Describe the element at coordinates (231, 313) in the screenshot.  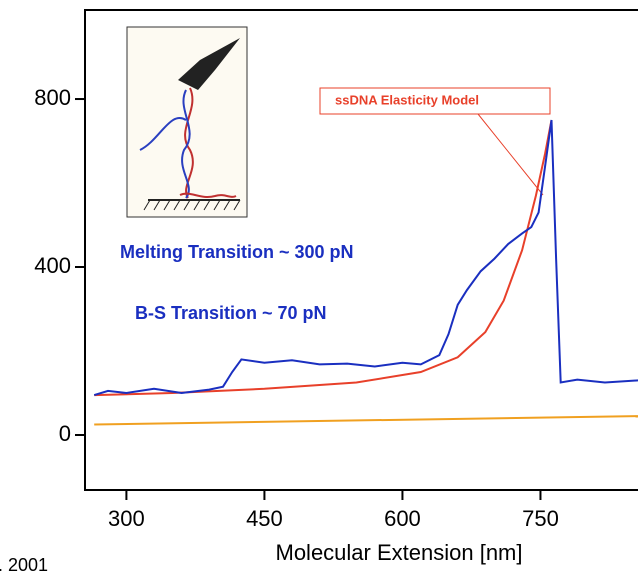
I see `annotation: B-S Transition ~ 70 pN` at that location.